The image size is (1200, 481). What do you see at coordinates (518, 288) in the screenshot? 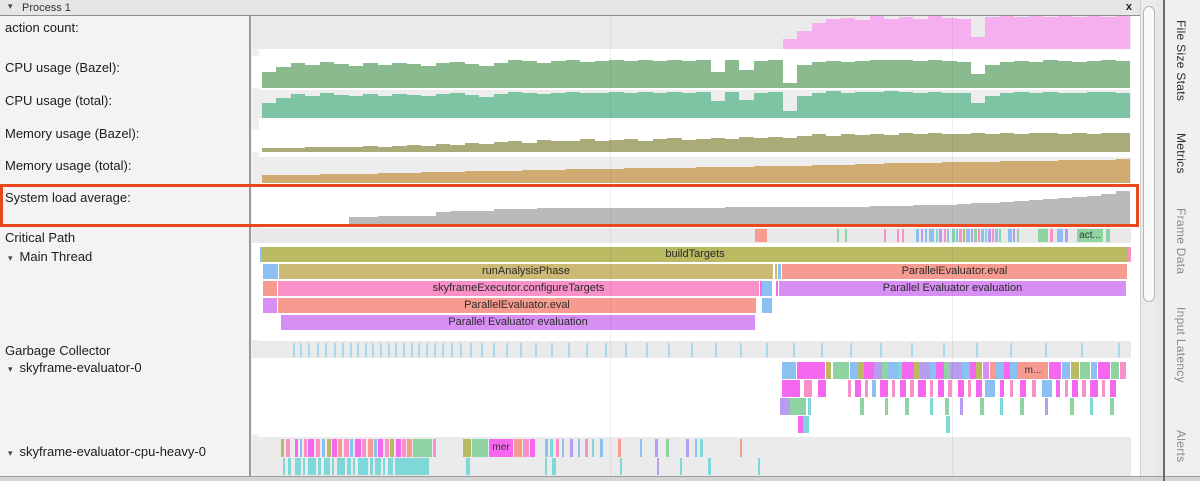
I see `flame-slice: skyframeExecutor.configureTargets` at bounding box center [518, 288].